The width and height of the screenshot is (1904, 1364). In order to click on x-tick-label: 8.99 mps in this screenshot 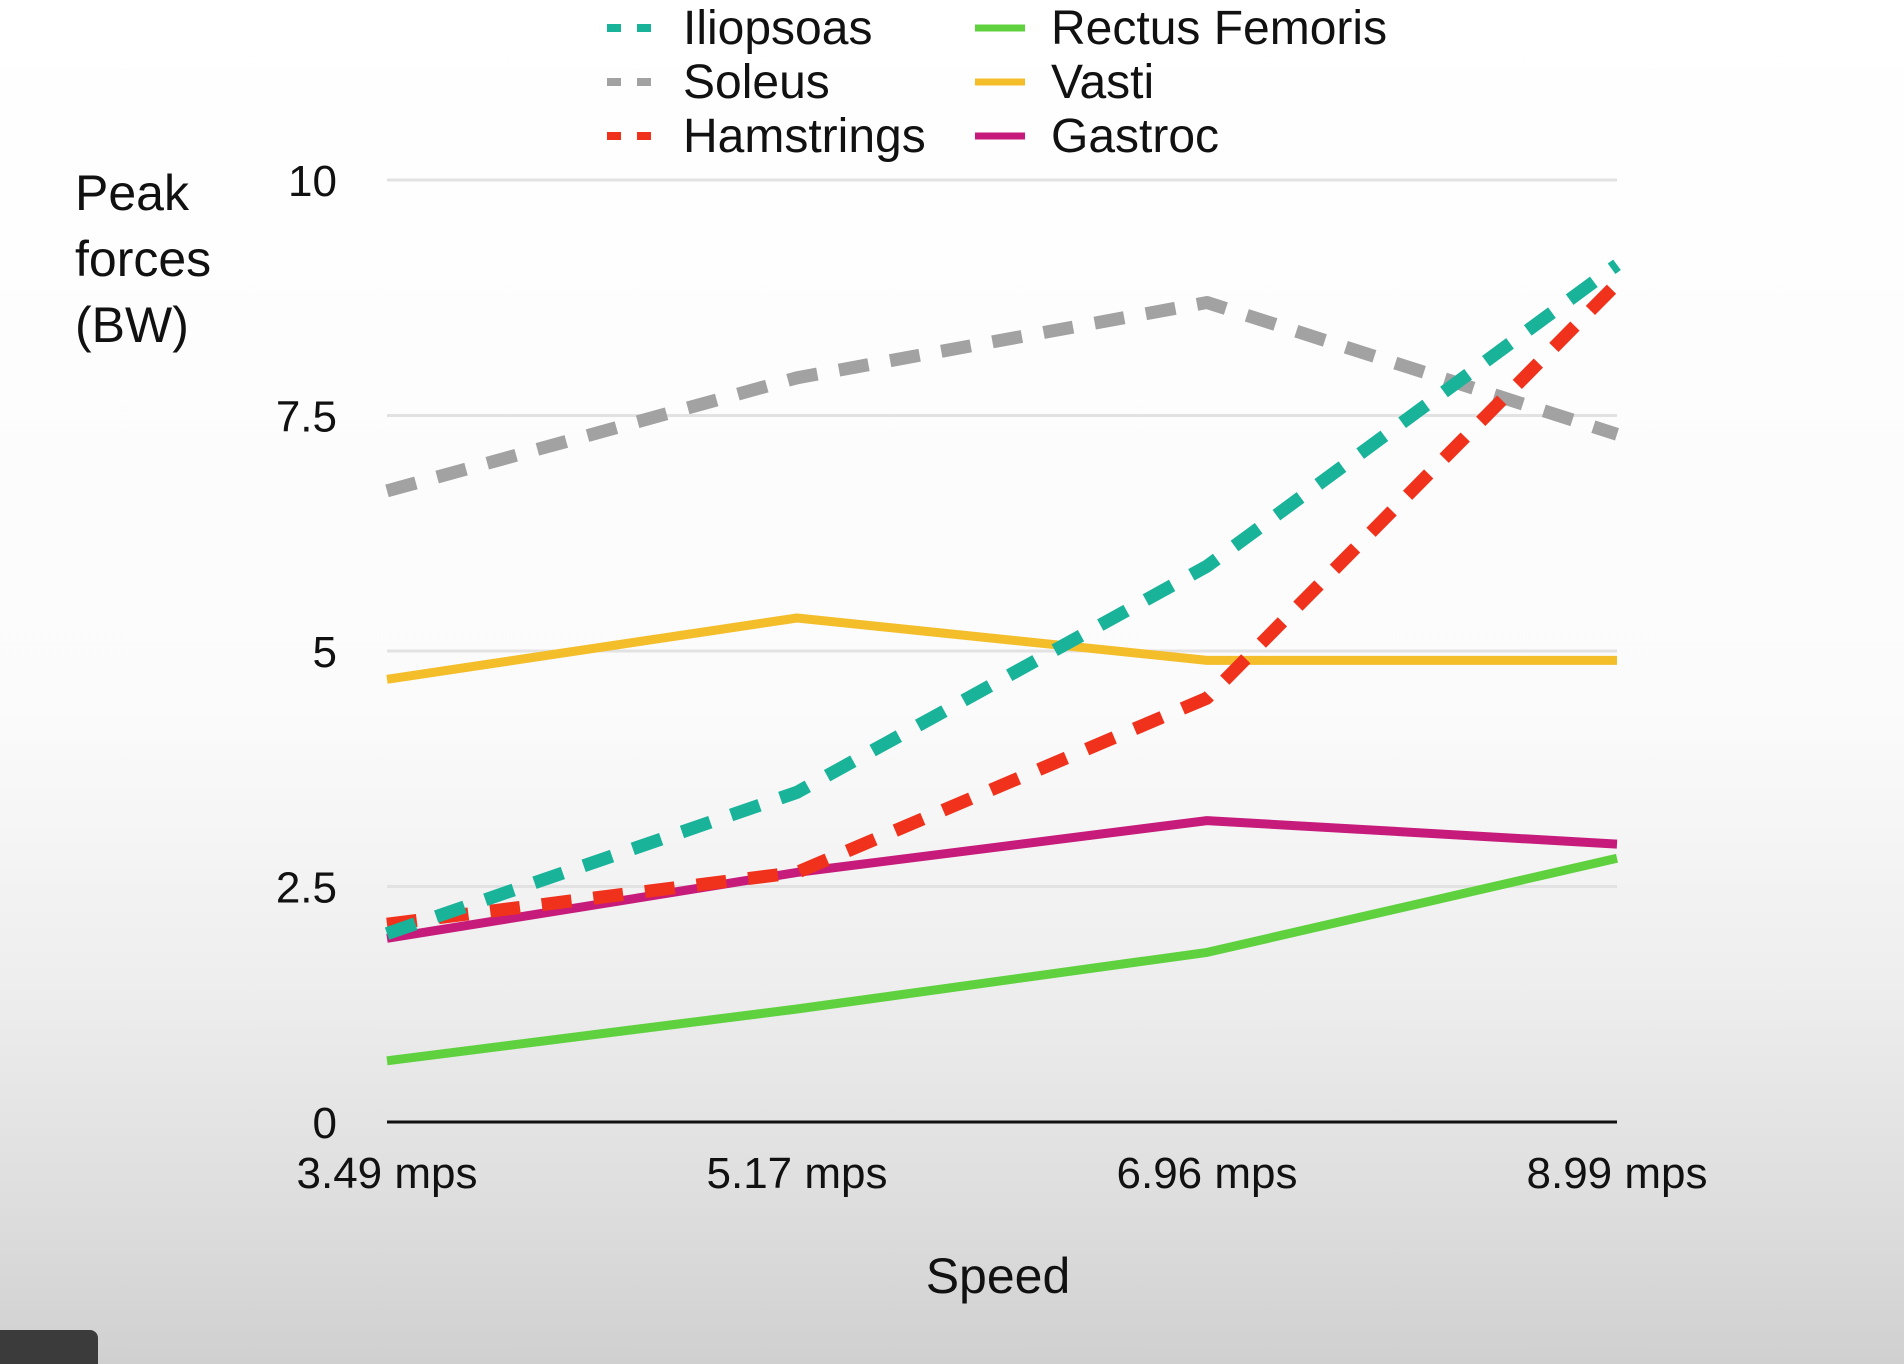, I will do `click(1617, 1173)`.